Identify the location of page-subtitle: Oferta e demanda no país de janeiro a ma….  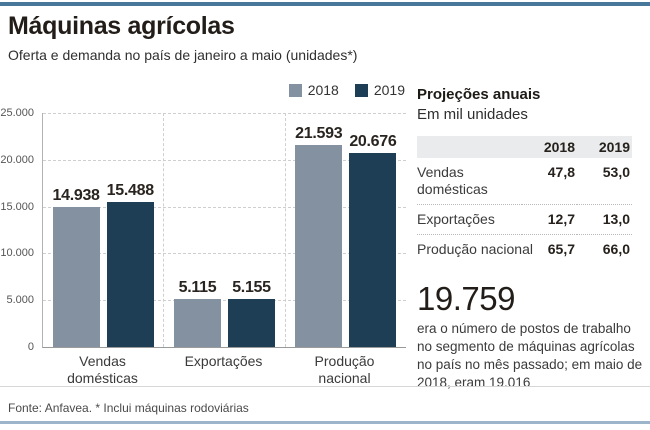
(183, 55).